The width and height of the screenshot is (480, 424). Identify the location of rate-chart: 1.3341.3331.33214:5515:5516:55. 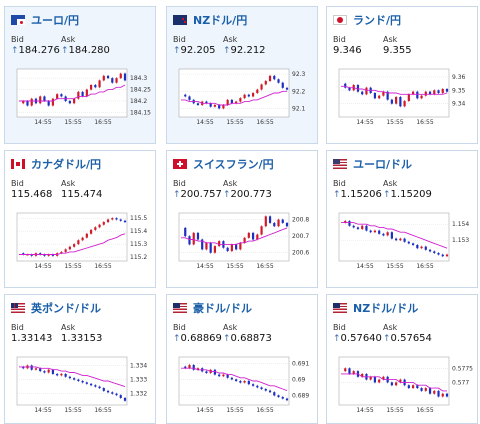
(81, 383).